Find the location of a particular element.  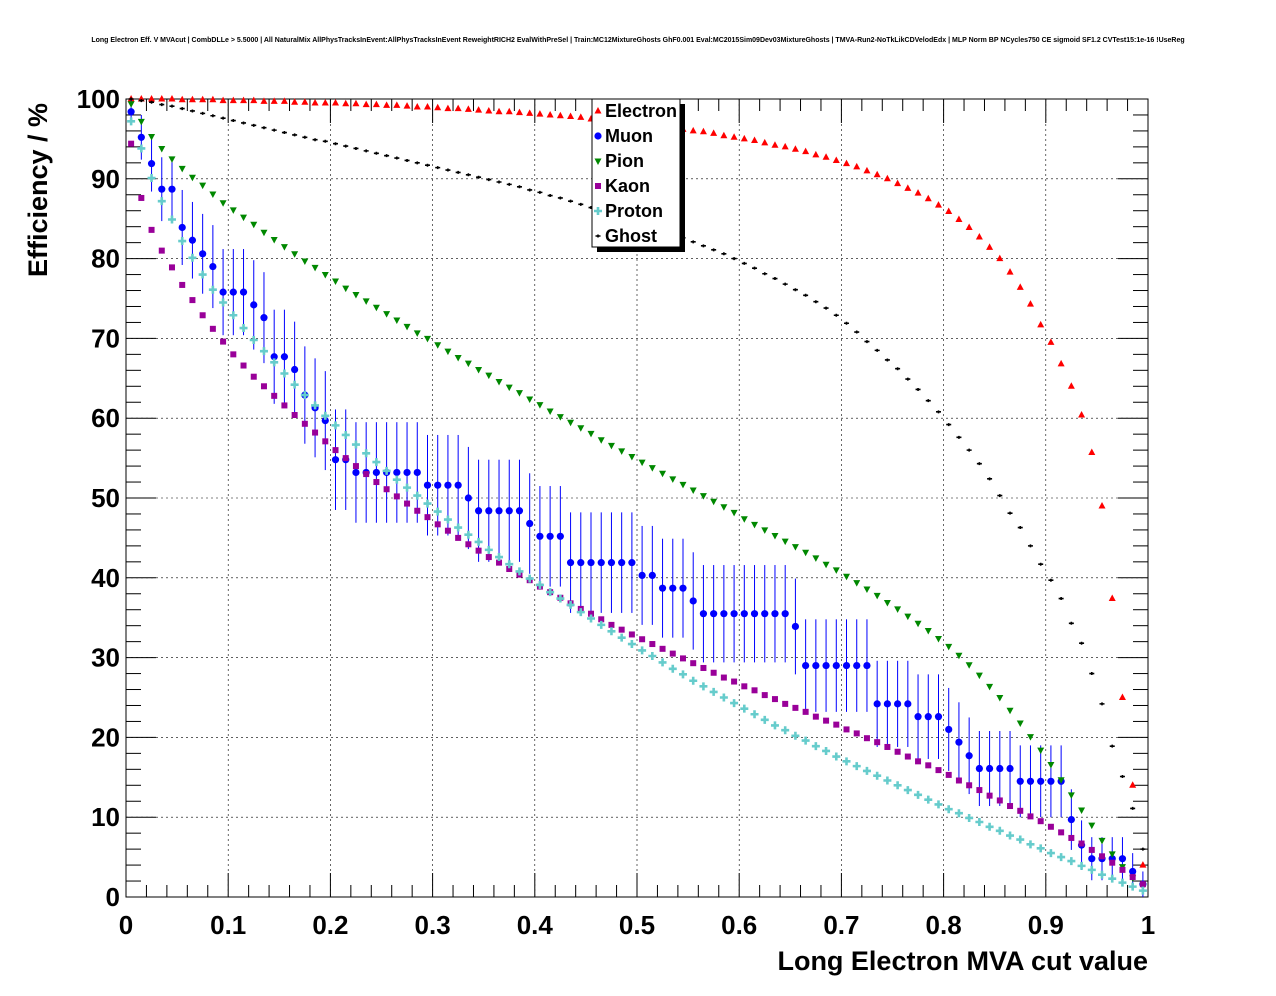

legend-label-kaon: Kaon is located at coordinates (627, 186).